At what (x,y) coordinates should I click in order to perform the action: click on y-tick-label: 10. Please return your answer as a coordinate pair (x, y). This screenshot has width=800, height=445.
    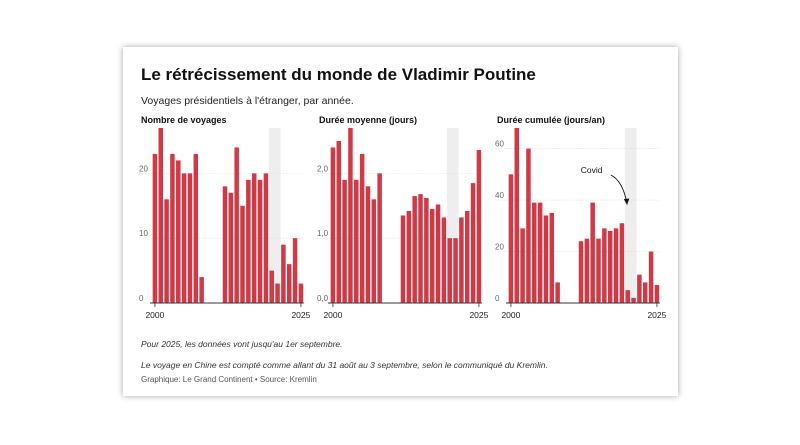
    Looking at the image, I should click on (143, 233).